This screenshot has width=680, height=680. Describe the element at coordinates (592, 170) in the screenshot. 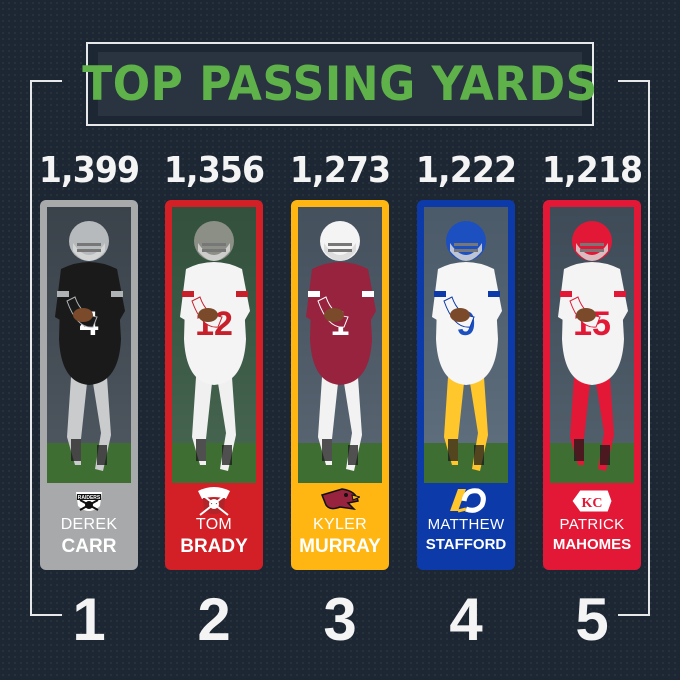

I see `passing-yards-value: 1,218` at that location.